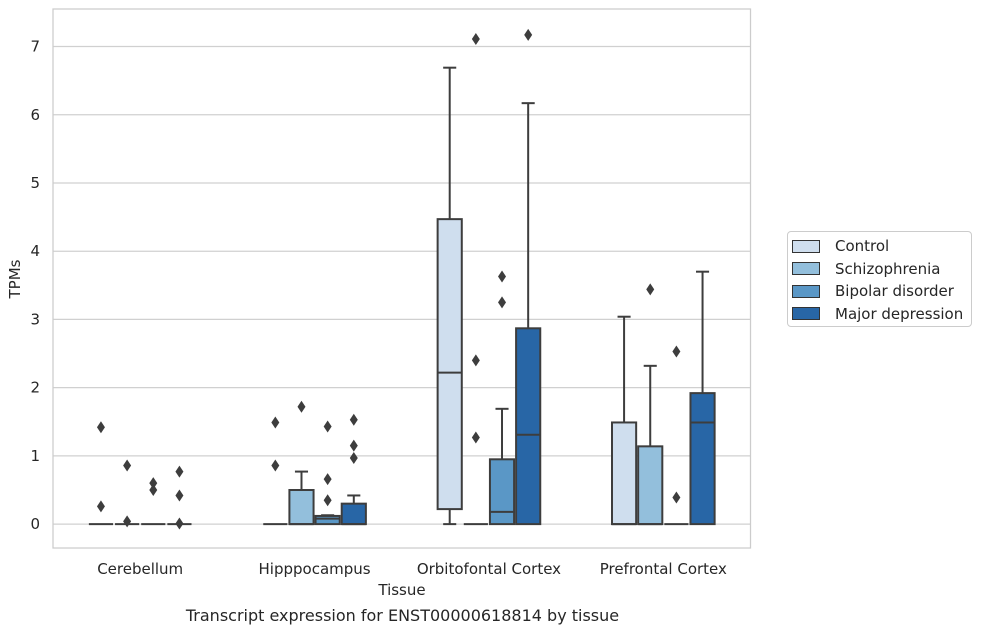  I want to click on y-tick-label: 4, so click(35, 251).